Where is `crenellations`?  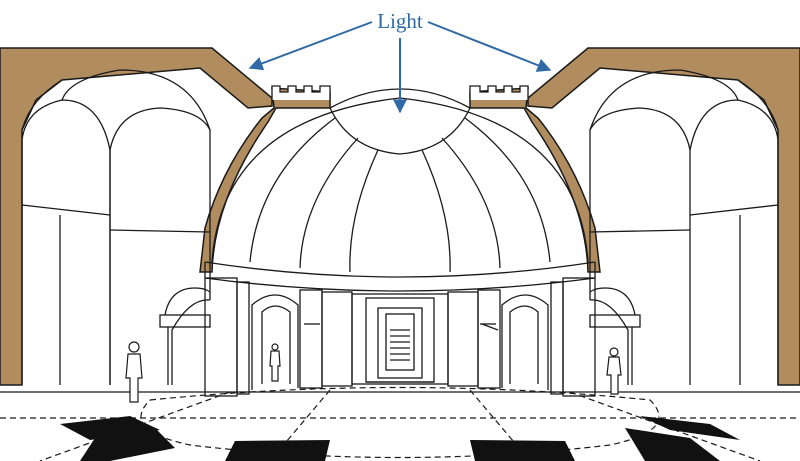 crenellations is located at coordinates (400, 92).